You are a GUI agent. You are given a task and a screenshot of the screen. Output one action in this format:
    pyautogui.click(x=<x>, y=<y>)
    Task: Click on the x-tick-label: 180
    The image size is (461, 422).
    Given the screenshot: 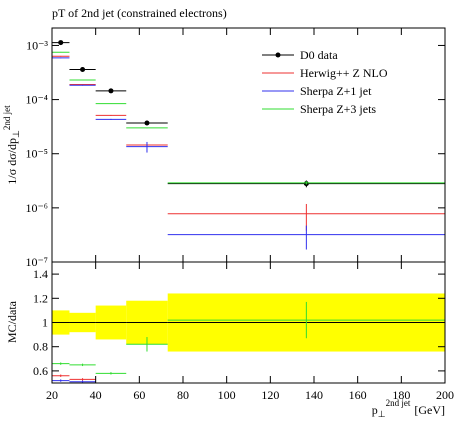 What is the action you would take?
    pyautogui.click(x=401, y=395)
    